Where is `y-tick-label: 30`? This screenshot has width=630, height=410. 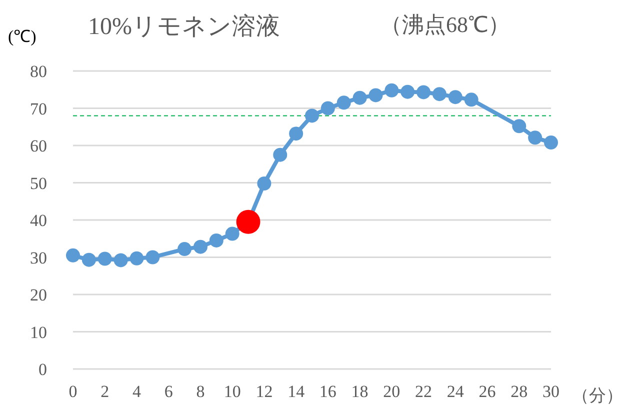 y-tick-label: 30 is located at coordinates (38, 258).